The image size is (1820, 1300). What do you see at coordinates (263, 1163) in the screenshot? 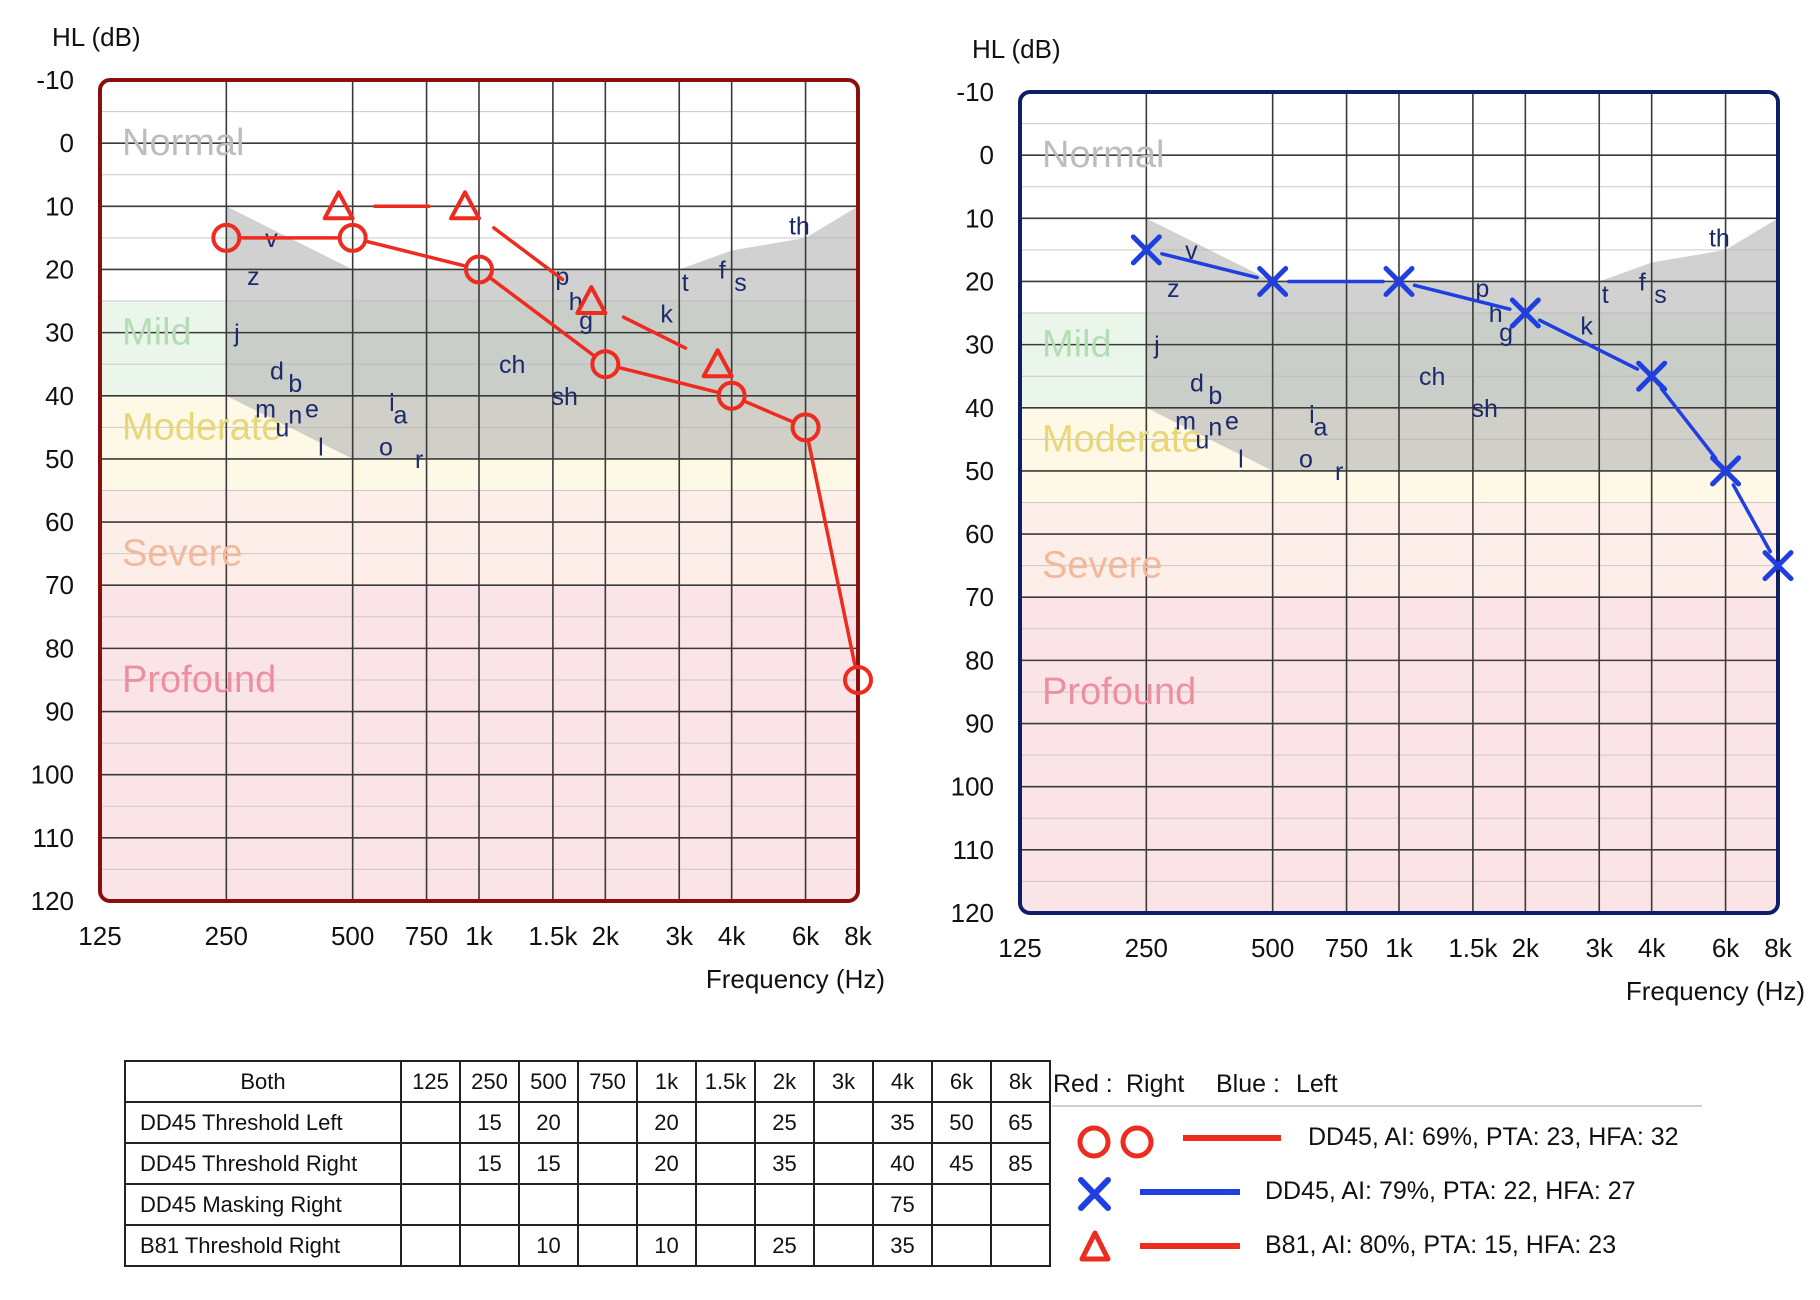
I see `table-row-label: DD45 Threshold Right` at bounding box center [263, 1163].